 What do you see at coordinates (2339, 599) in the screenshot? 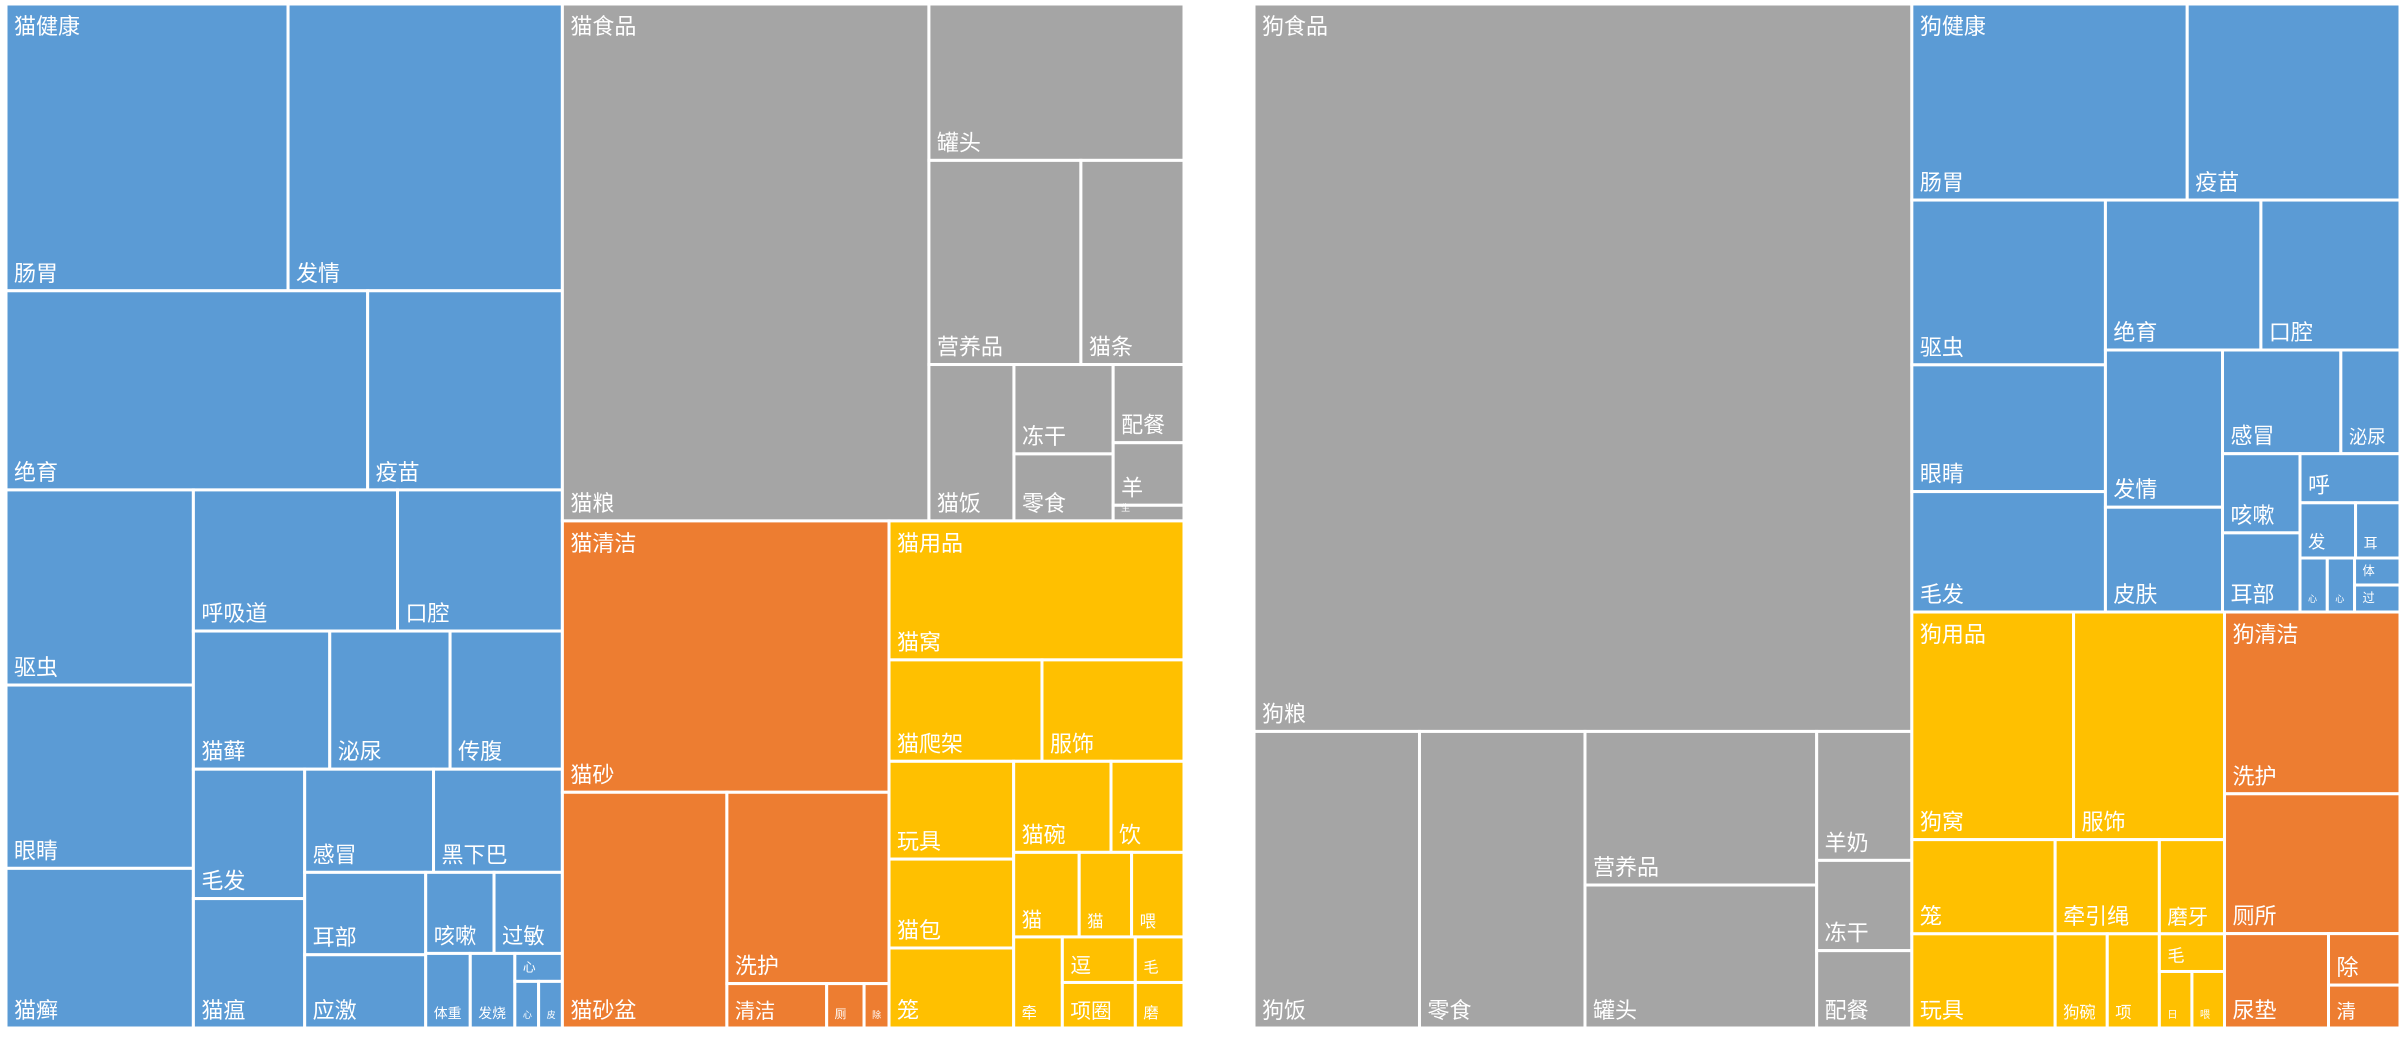
I see `tile-label: 心` at bounding box center [2339, 599].